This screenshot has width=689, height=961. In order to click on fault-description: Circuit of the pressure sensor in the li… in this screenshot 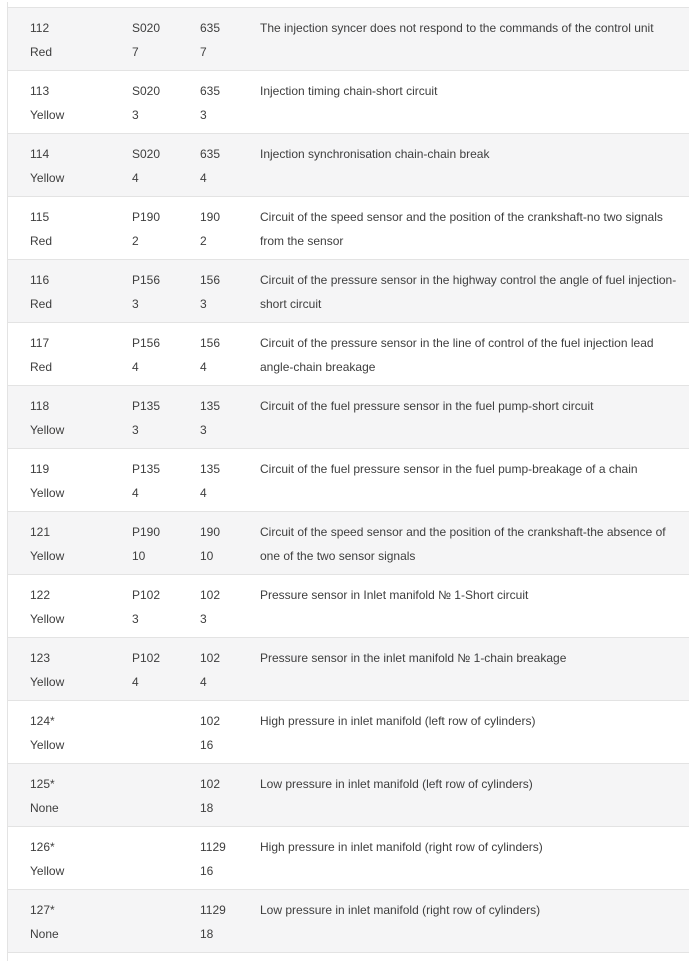, I will do `click(457, 355)`.